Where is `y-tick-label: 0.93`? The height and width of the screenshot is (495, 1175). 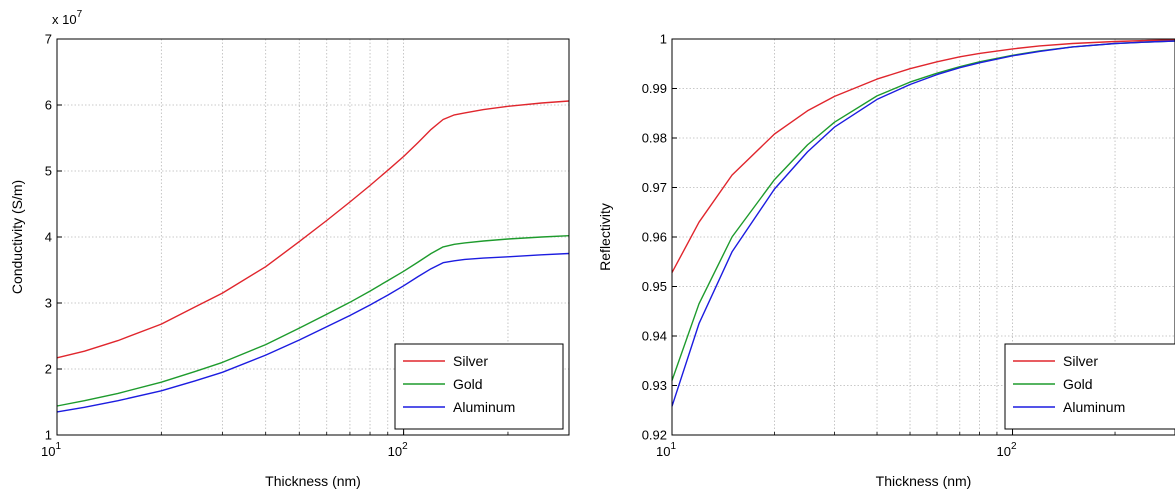
y-tick-label: 0.93 is located at coordinates (654, 385).